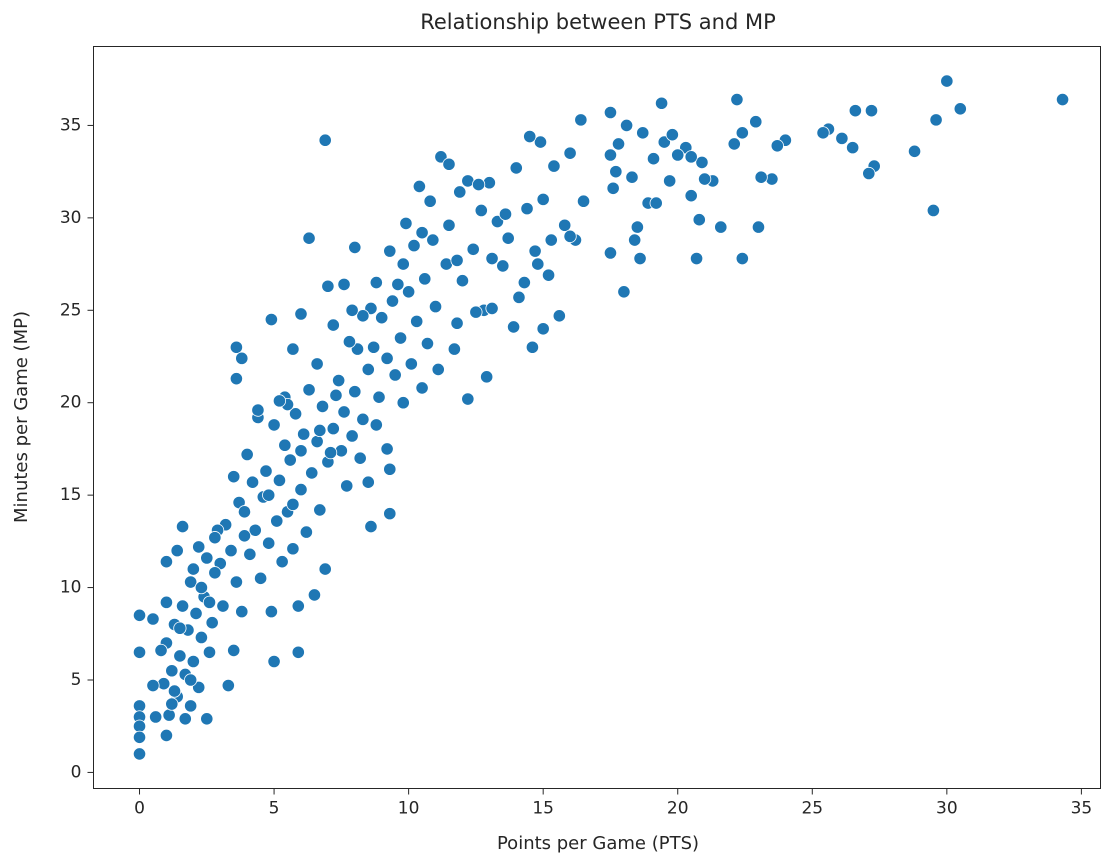 Image resolution: width=1103 pixels, height=861 pixels. What do you see at coordinates (71, 495) in the screenshot?
I see `y-tick-label: 15` at bounding box center [71, 495].